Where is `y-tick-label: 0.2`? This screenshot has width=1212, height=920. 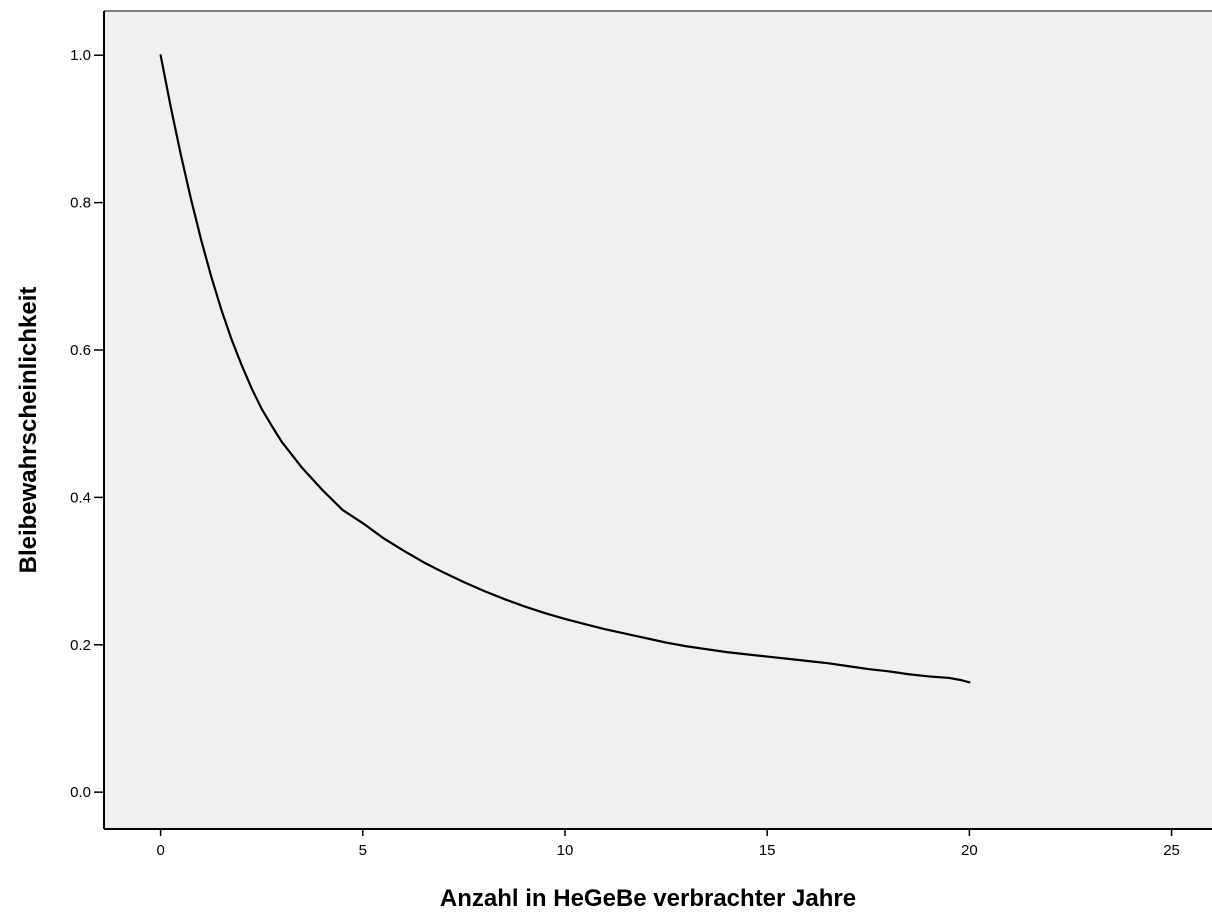
y-tick-label: 0.2 is located at coordinates (80, 645).